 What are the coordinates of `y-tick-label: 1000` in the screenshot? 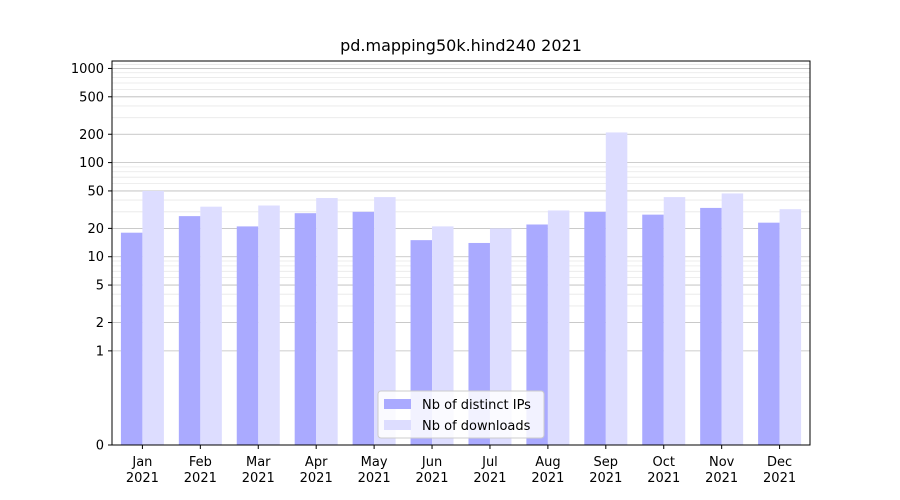 It's located at (87, 69).